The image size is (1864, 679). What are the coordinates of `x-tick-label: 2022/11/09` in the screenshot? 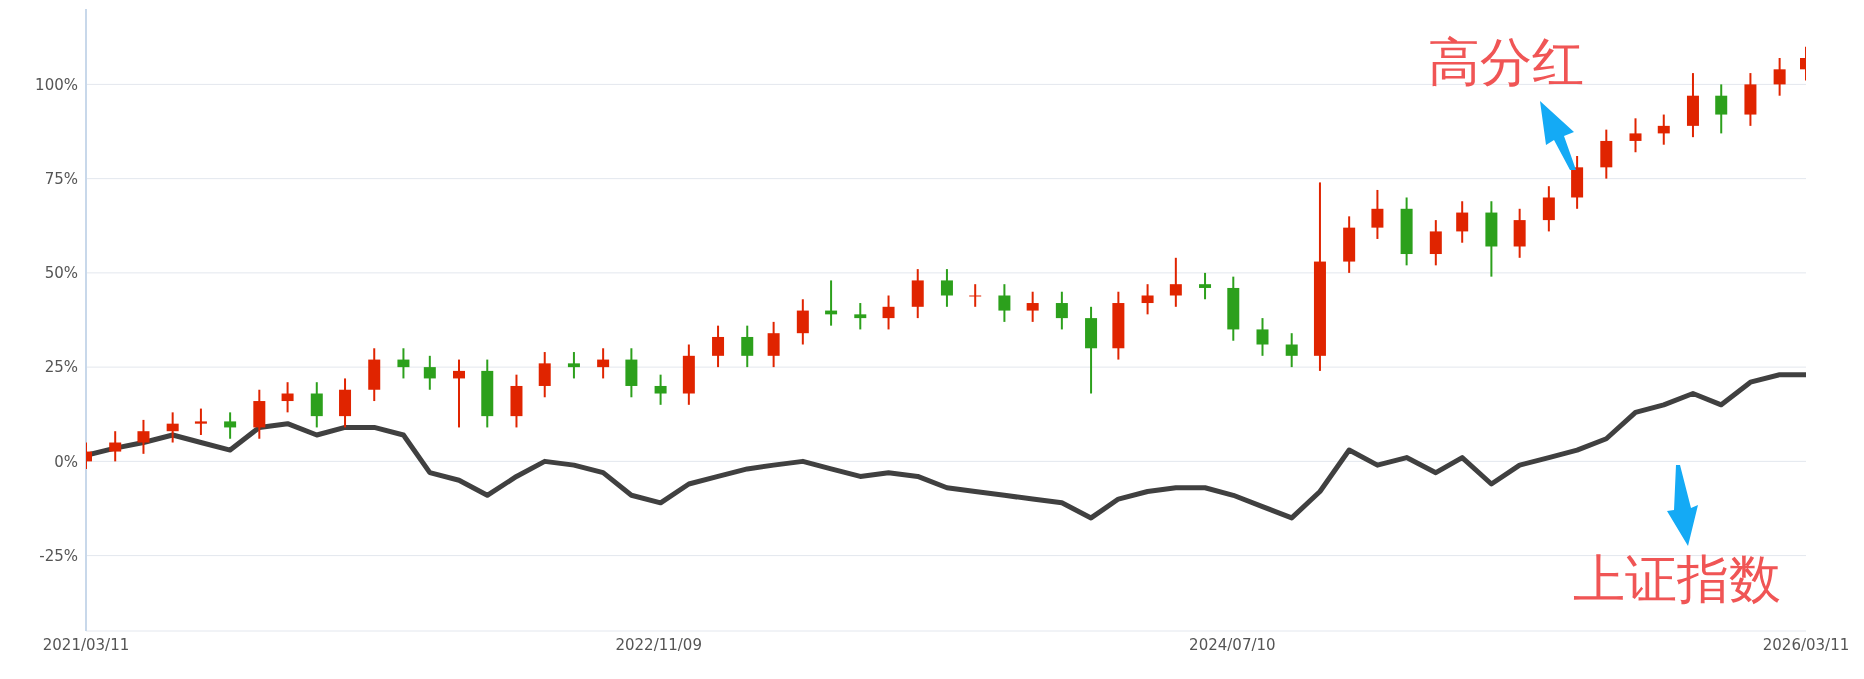 It's located at (658, 644).